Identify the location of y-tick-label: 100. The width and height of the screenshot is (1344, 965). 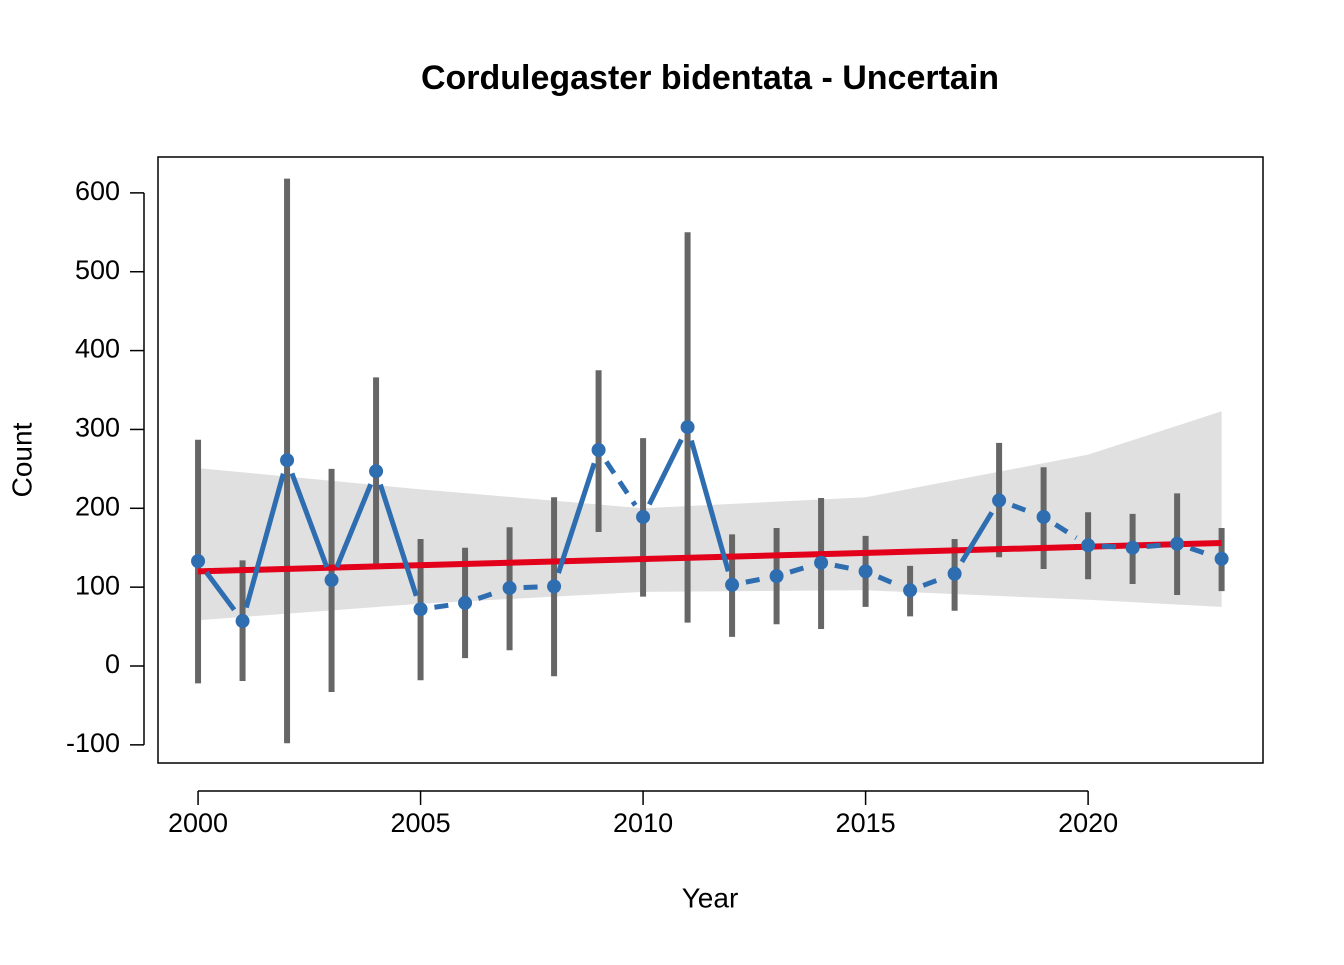
(97, 585).